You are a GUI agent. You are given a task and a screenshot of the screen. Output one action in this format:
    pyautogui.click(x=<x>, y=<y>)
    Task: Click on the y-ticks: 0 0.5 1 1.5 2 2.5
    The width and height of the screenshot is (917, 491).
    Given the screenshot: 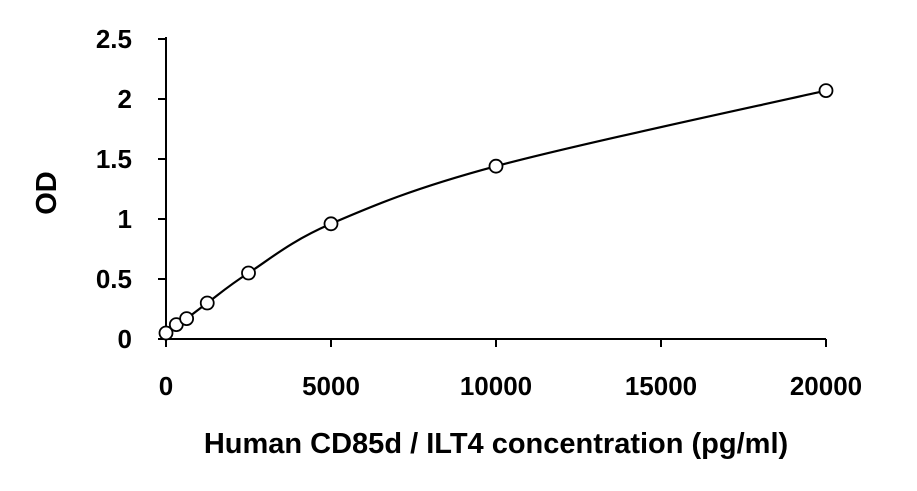 What is the action you would take?
    pyautogui.click(x=131, y=189)
    